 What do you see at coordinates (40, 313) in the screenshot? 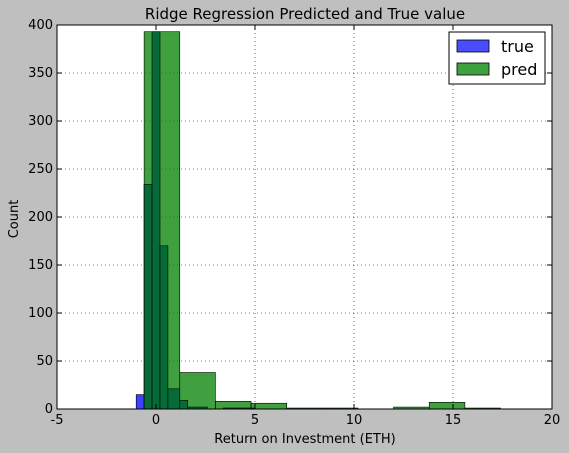
I see `y-tick-label: 100` at bounding box center [40, 313].